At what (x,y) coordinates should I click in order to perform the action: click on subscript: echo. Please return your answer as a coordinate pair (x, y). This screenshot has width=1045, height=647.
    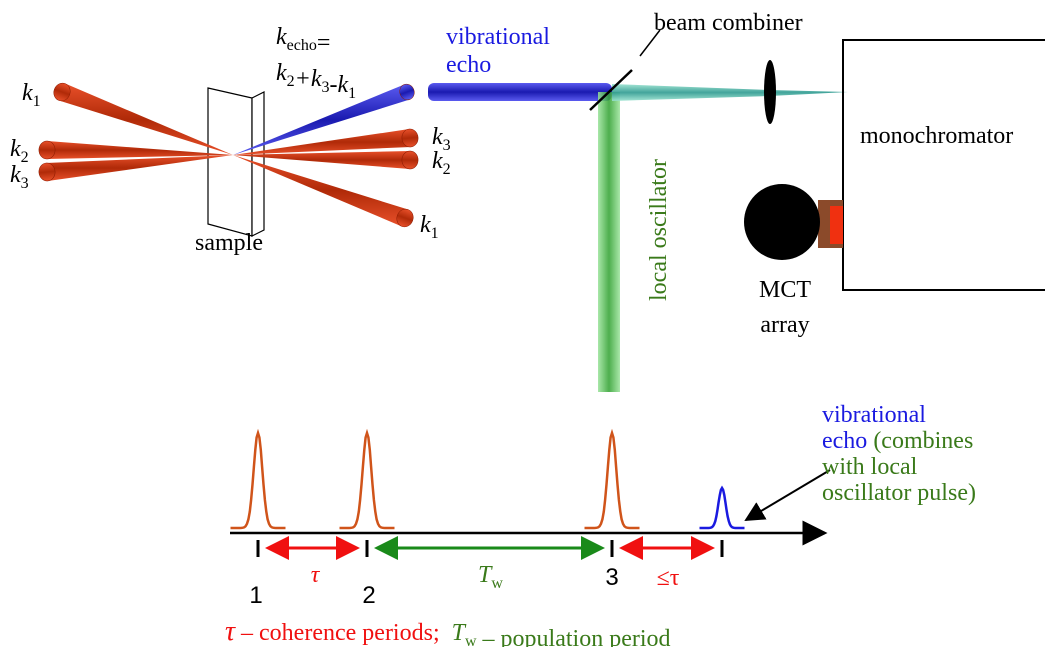
    Looking at the image, I should click on (302, 45).